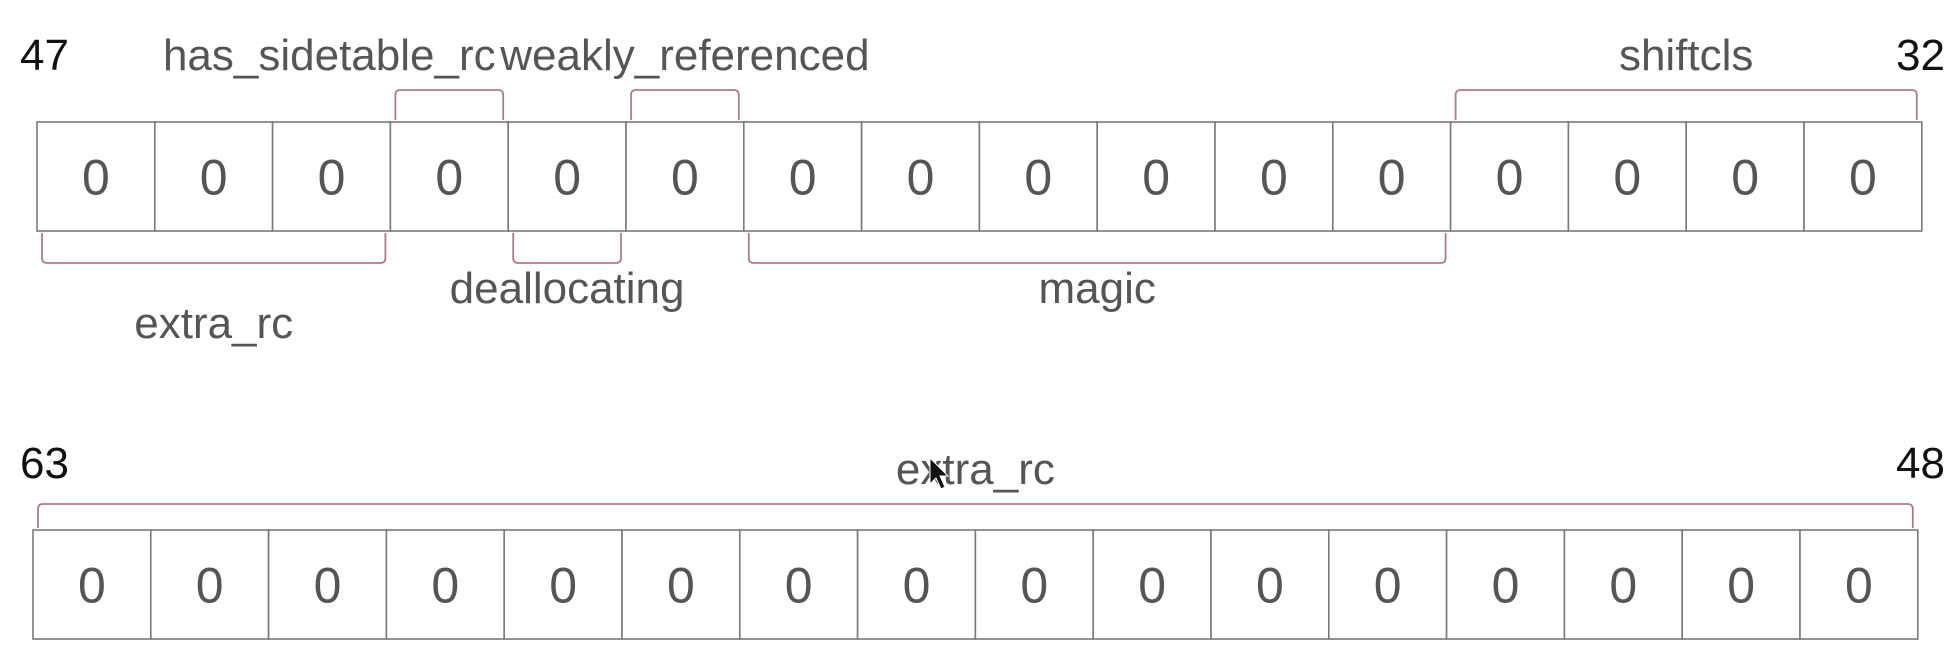 The width and height of the screenshot is (1958, 654). What do you see at coordinates (44, 463) in the screenshot?
I see `bit-index-left: 63` at bounding box center [44, 463].